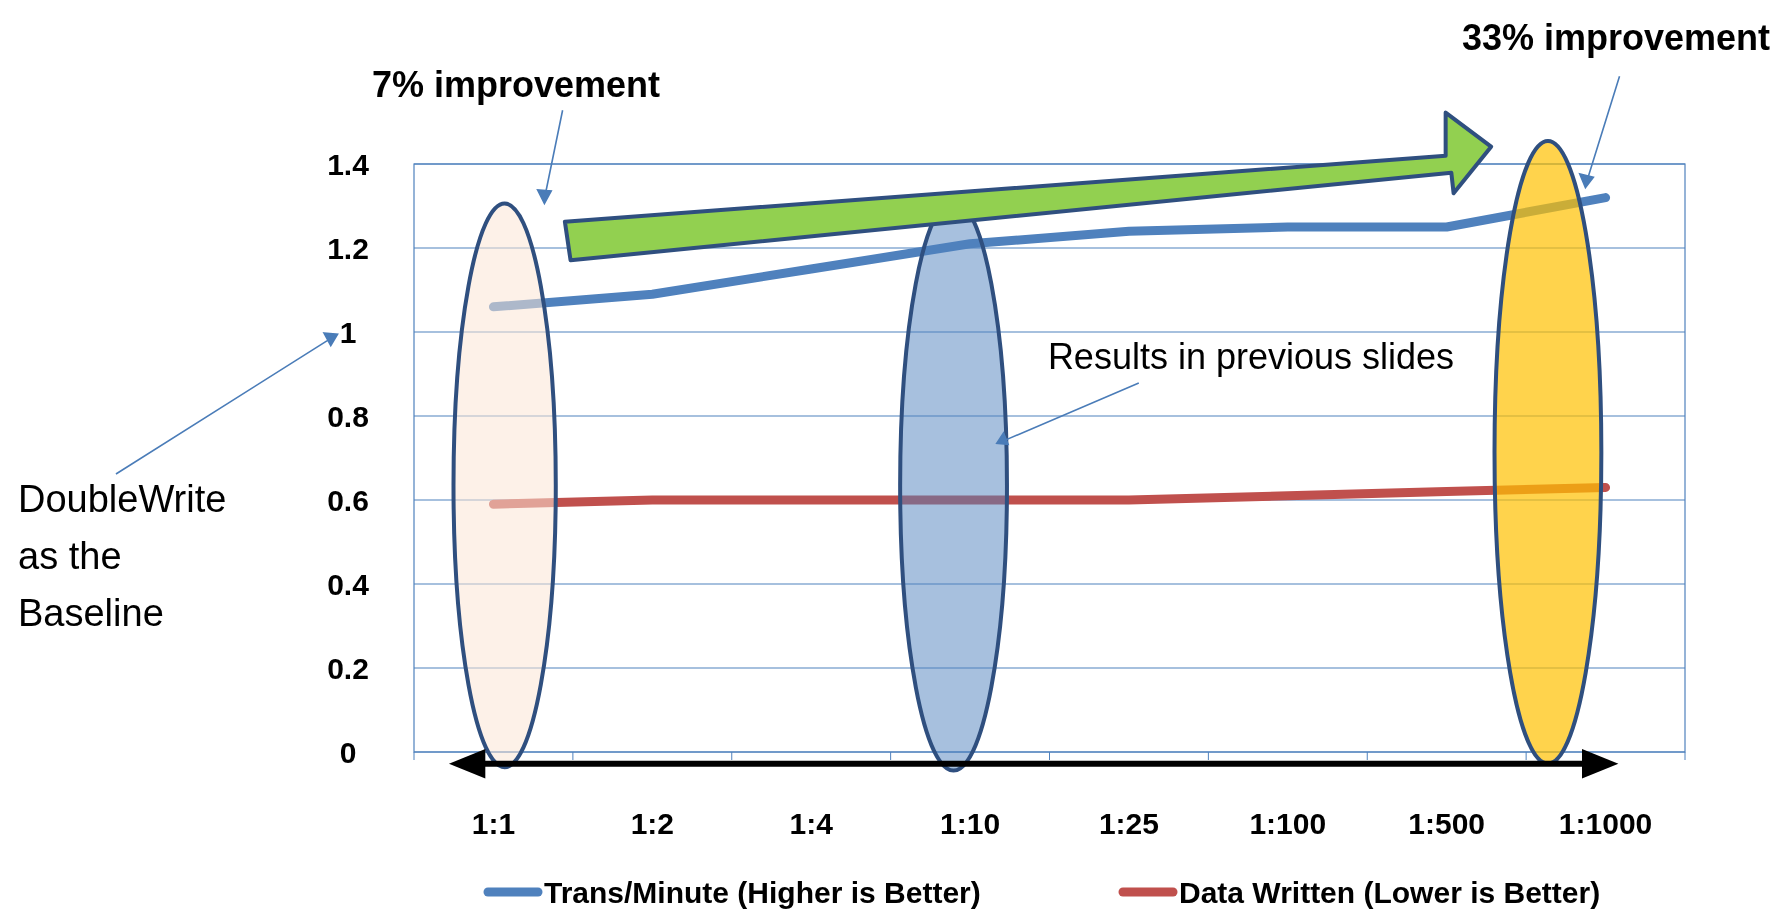 This screenshot has width=1782, height=909. What do you see at coordinates (1128, 823) in the screenshot?
I see `x-tick-label: 1:25` at bounding box center [1128, 823].